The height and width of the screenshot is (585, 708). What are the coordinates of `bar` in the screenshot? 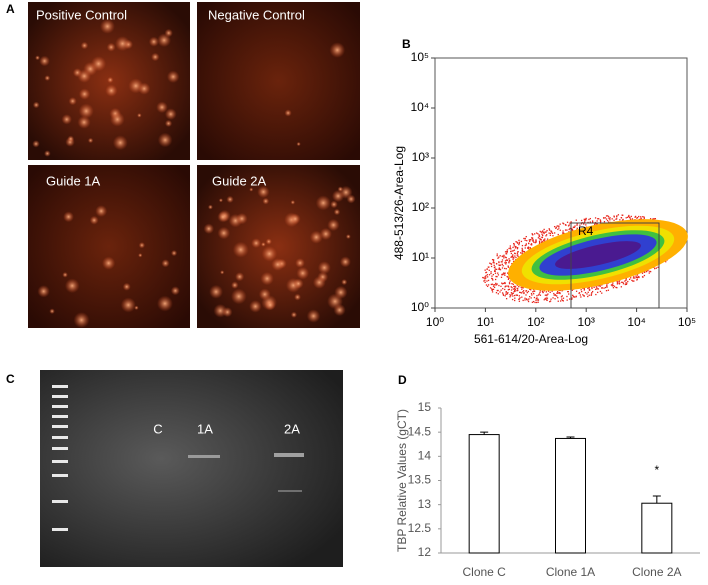 It's located at (570, 495).